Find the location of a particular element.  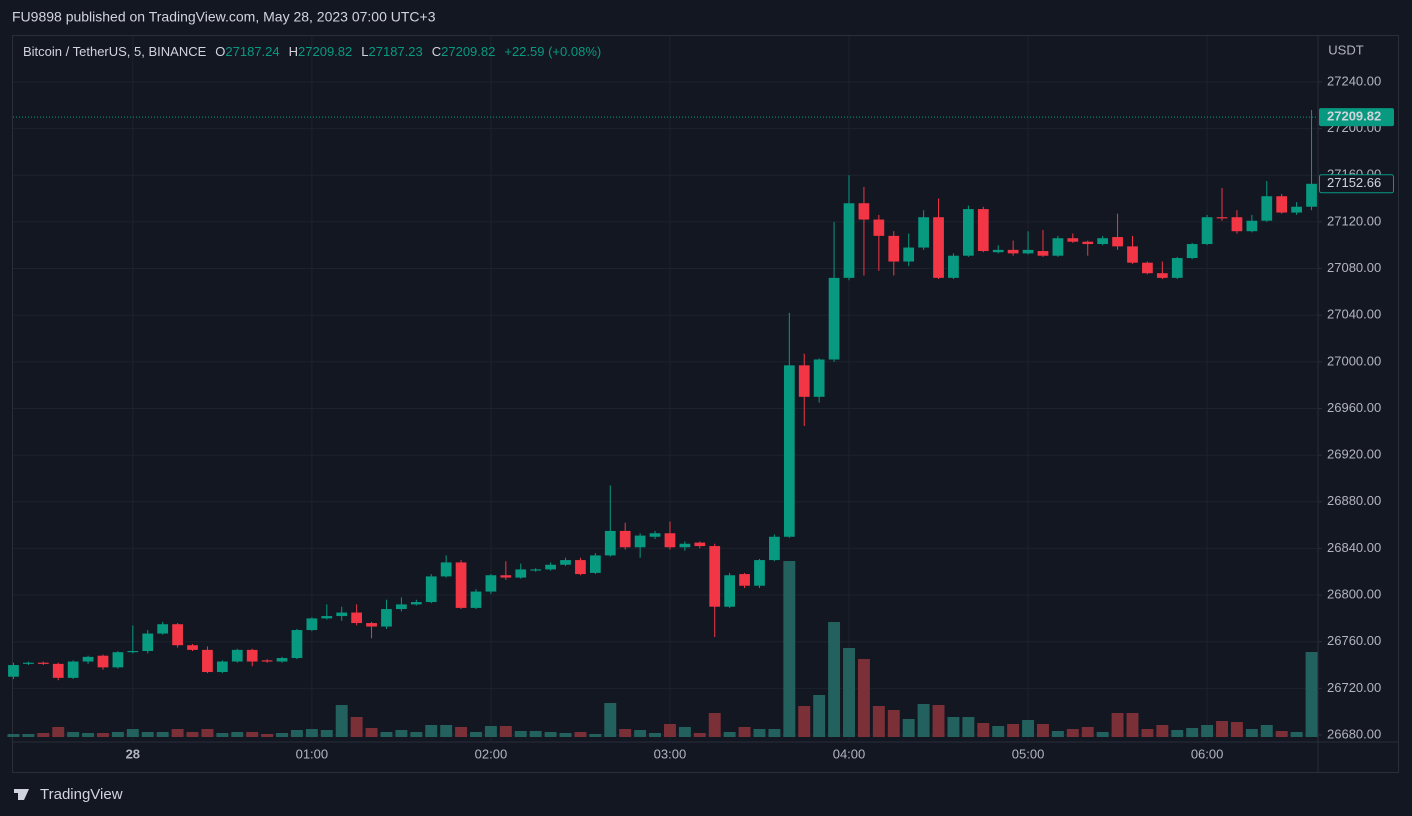

legend-label: H is located at coordinates (293, 51).